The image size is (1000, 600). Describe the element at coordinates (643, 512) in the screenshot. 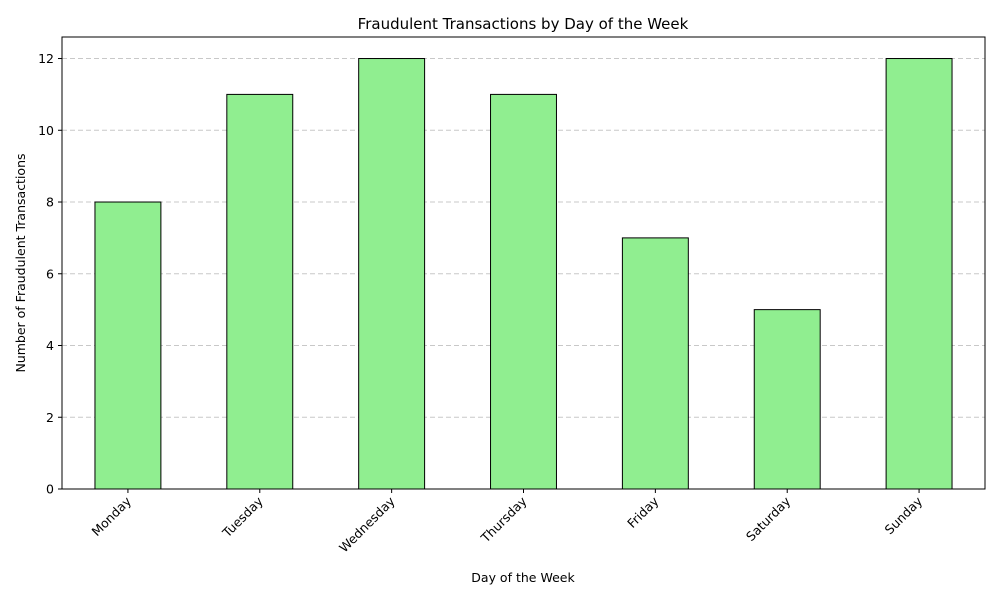

I see `x-tick-label-friday: Friday` at that location.